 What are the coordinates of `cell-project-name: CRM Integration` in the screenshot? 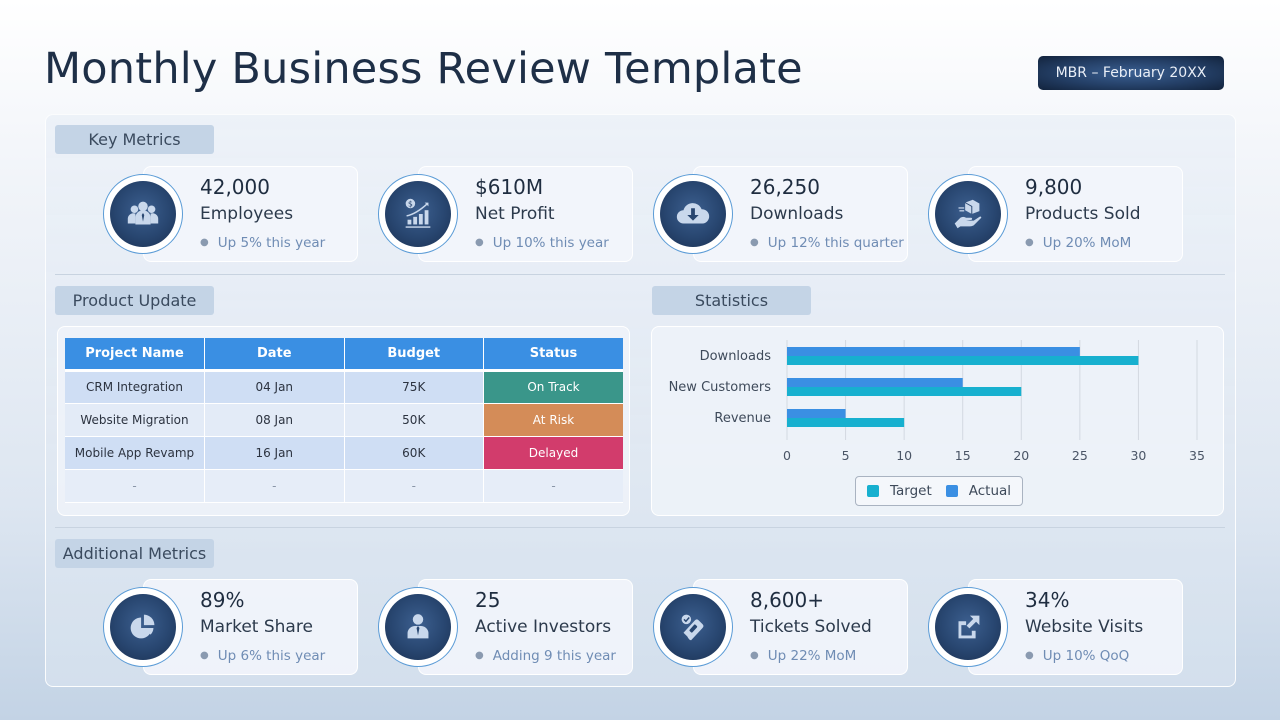 It's located at (135, 387).